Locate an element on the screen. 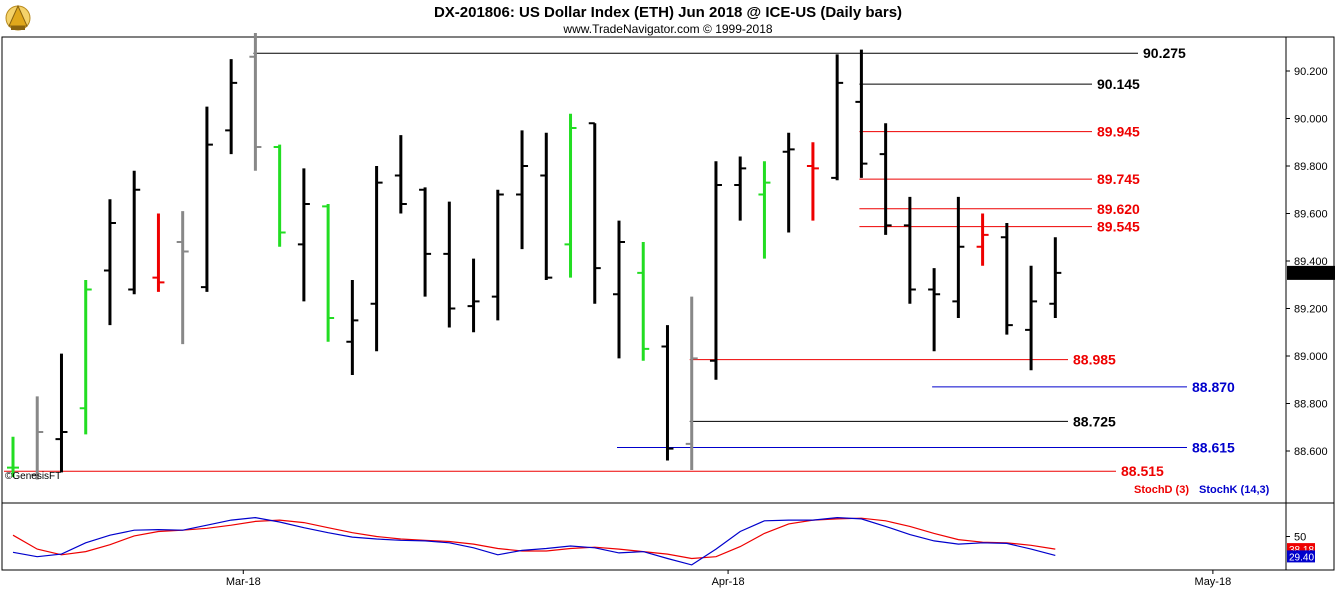 The image size is (1336, 591). level-label: 90.145 is located at coordinates (1118, 84).